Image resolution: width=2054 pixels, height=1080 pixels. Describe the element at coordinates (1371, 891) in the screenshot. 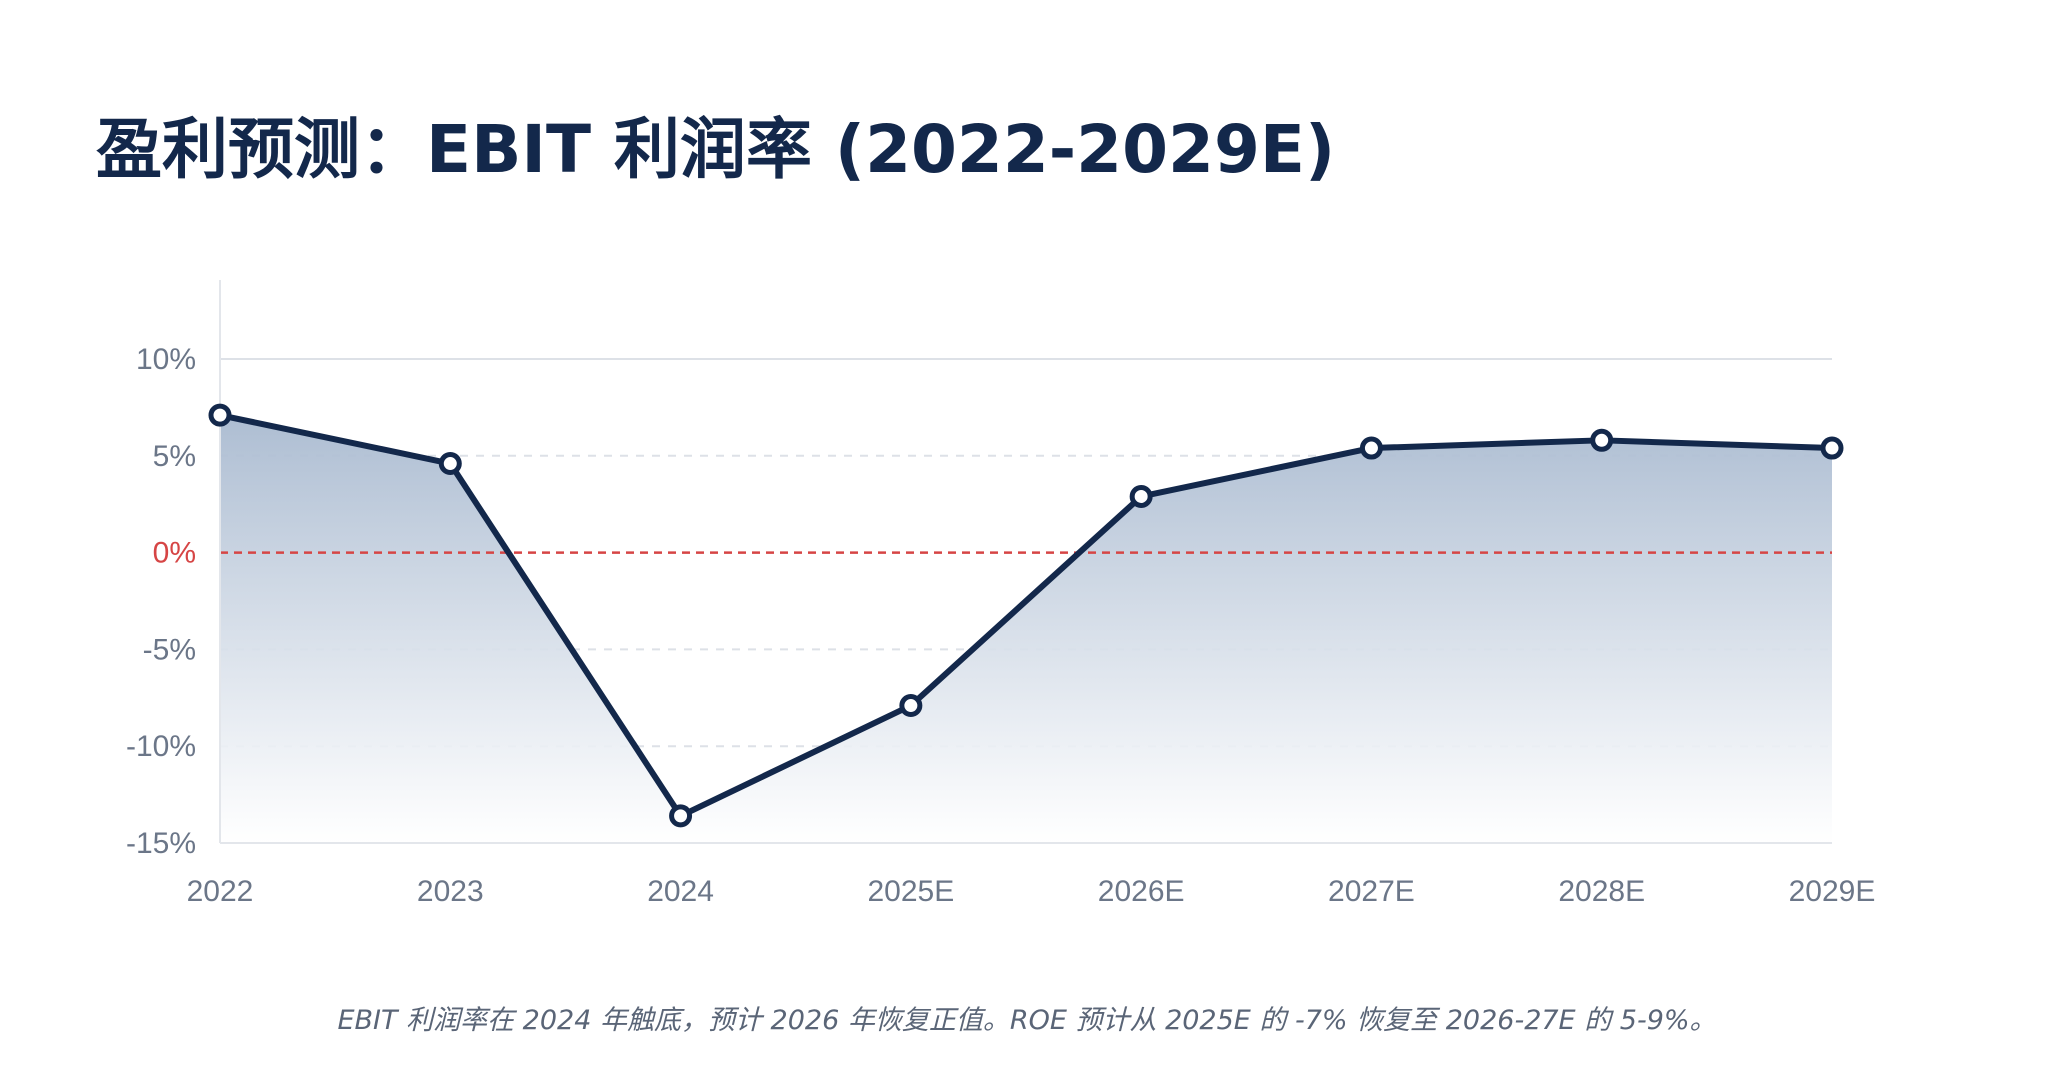

I see `x-tick-label: 2027E` at that location.